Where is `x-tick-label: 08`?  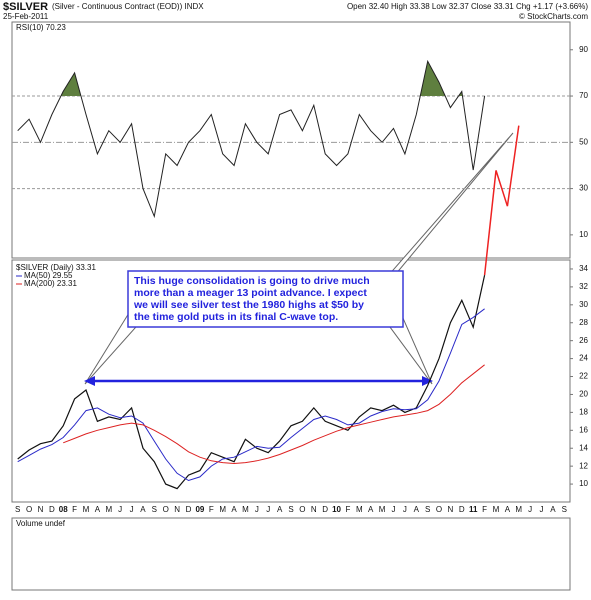 x-tick-label: 08 is located at coordinates (63, 509).